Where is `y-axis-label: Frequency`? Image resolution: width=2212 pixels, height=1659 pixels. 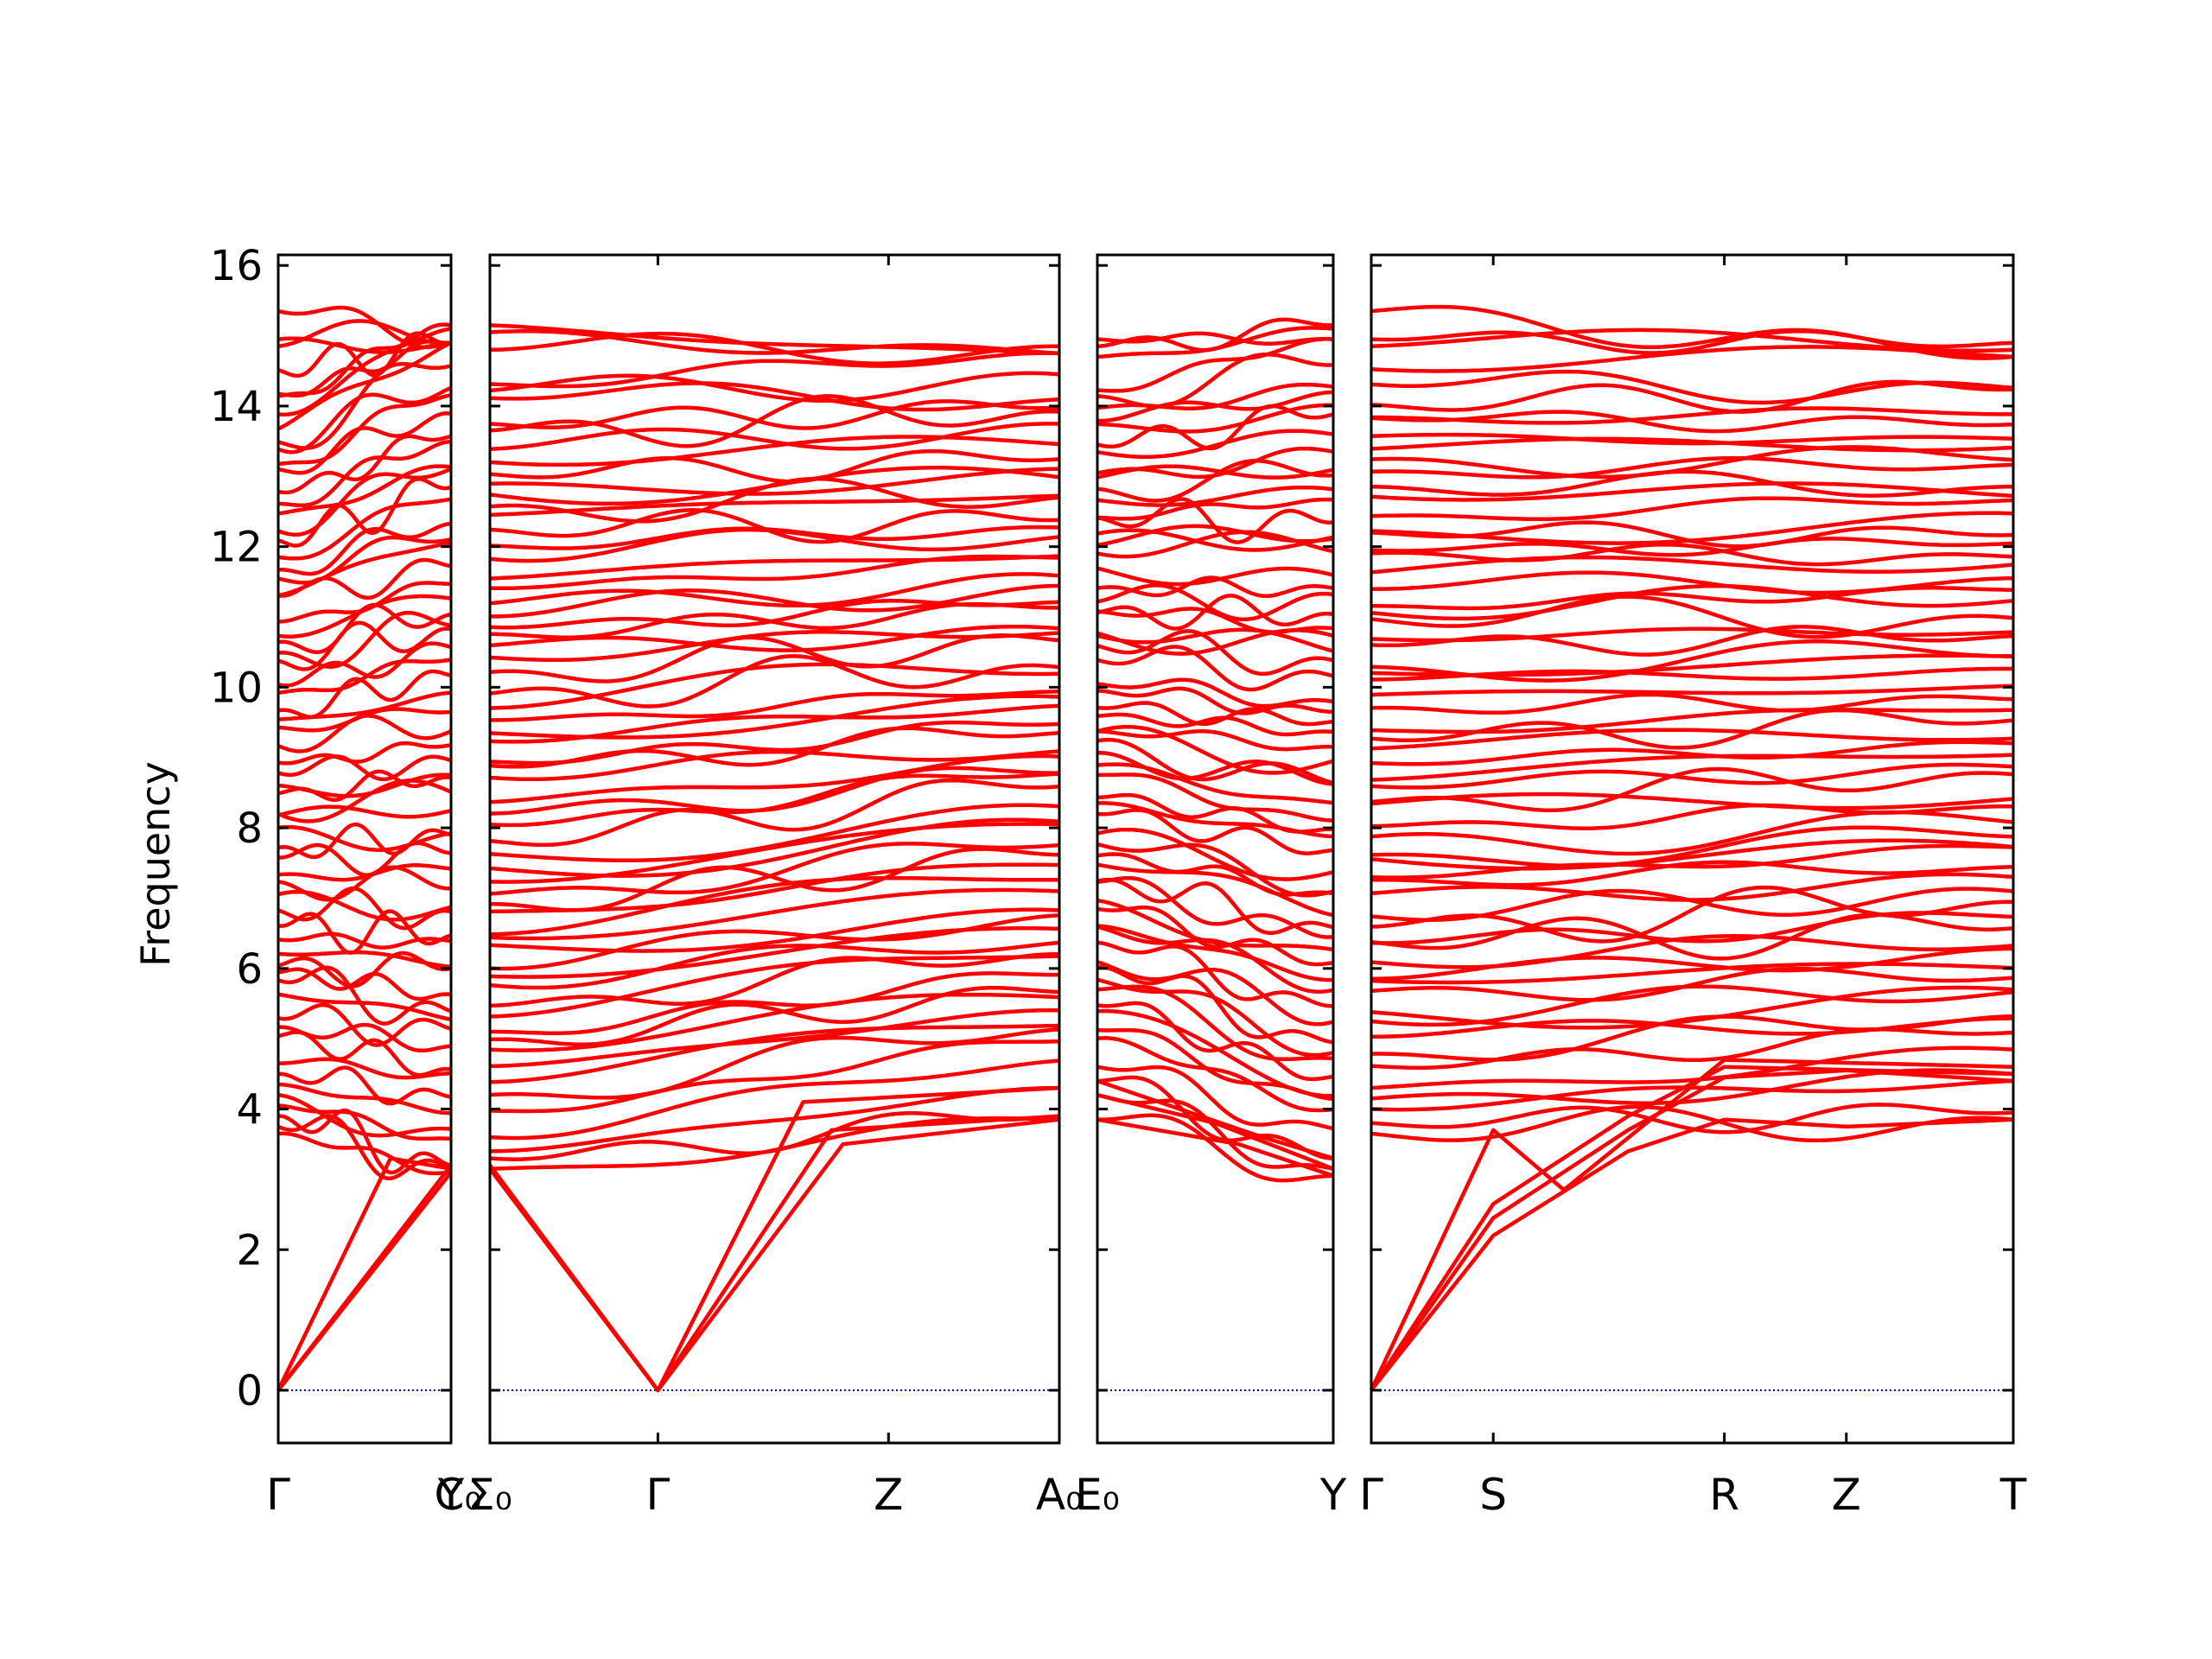
y-axis-label: Frequency is located at coordinates (155, 864).